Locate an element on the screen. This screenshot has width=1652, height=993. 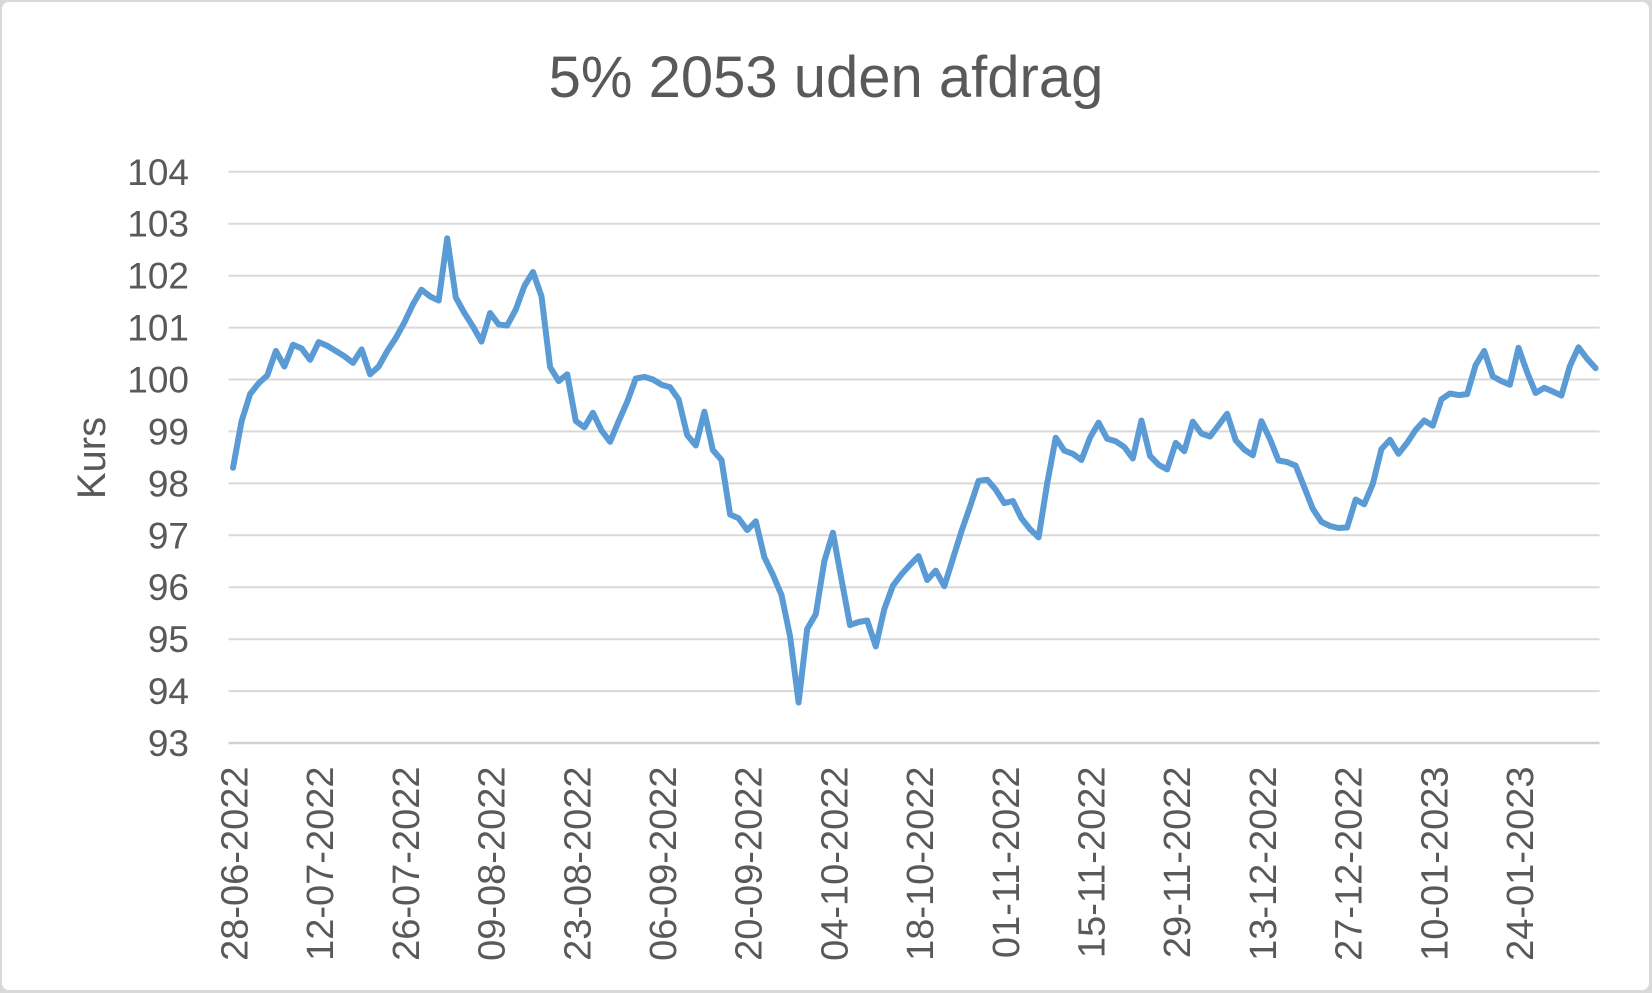
svg-text: 97 is located at coordinates (168, 535).